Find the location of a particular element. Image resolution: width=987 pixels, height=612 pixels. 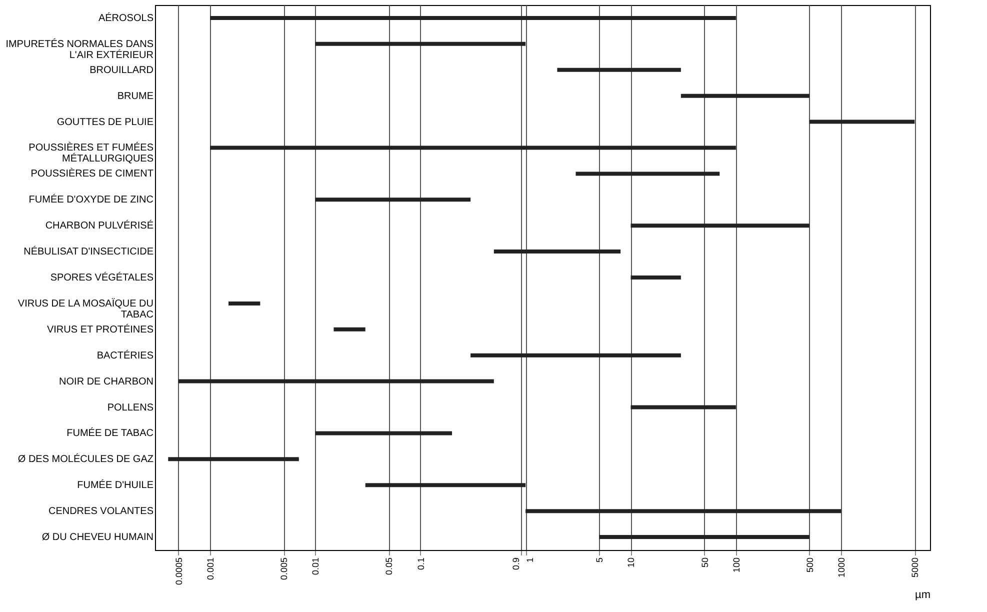

y-tick-label: AÉROSOLS is located at coordinates (126, 18).